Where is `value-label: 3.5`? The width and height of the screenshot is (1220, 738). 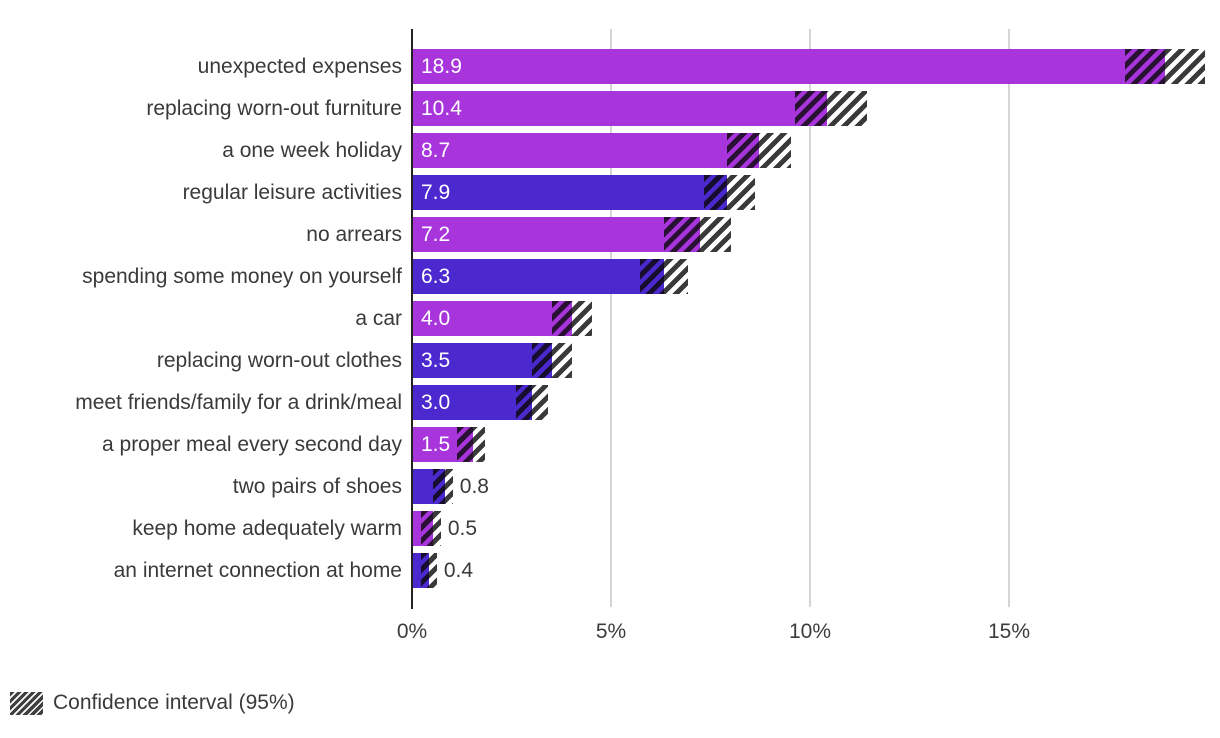 value-label: 3.5 is located at coordinates (436, 360).